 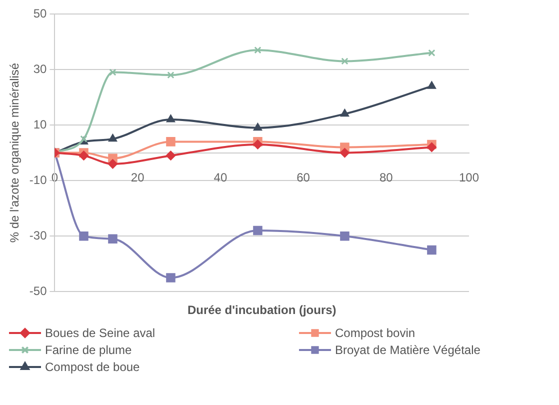 I want to click on legend-label: Farine de plume, so click(x=88, y=350).